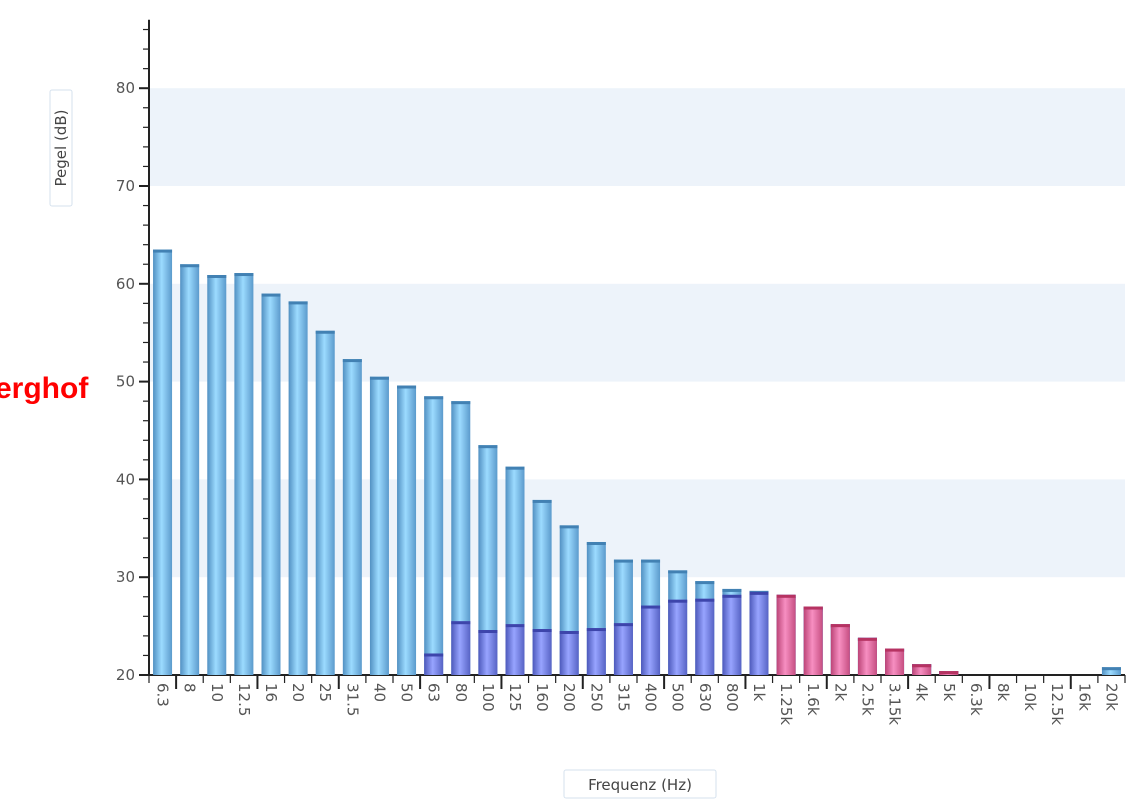 The width and height of the screenshot is (1135, 805). What do you see at coordinates (217, 692) in the screenshot?
I see `x-tick-label: 10` at bounding box center [217, 692].